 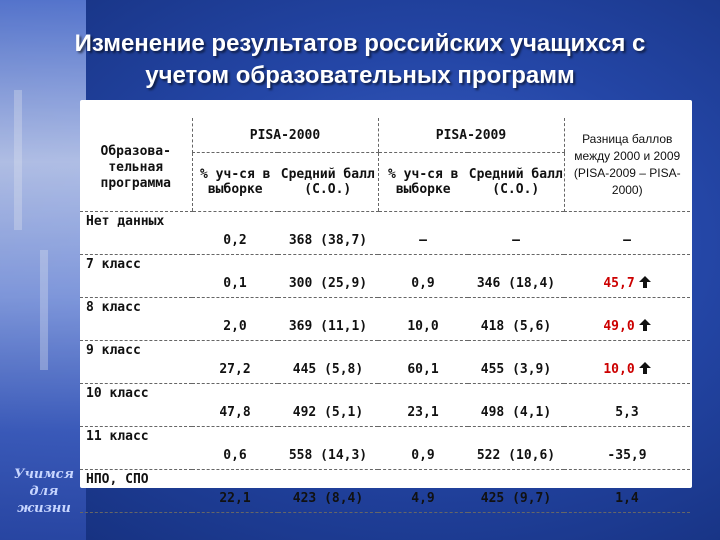 I want to click on program-cell-value: 8 класс, so click(x=113, y=307).